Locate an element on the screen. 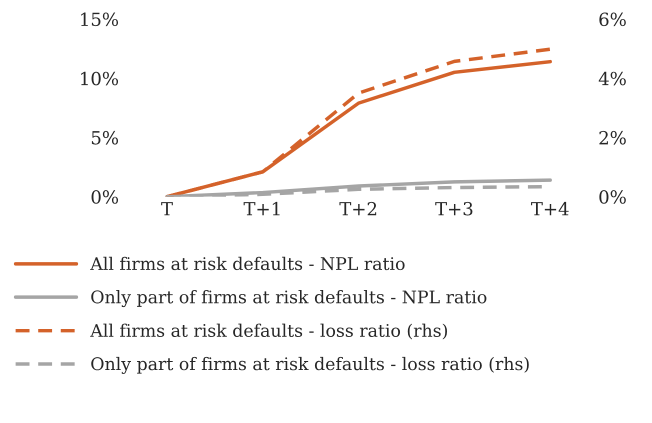  y-tick-label: 10% is located at coordinates (99, 79).